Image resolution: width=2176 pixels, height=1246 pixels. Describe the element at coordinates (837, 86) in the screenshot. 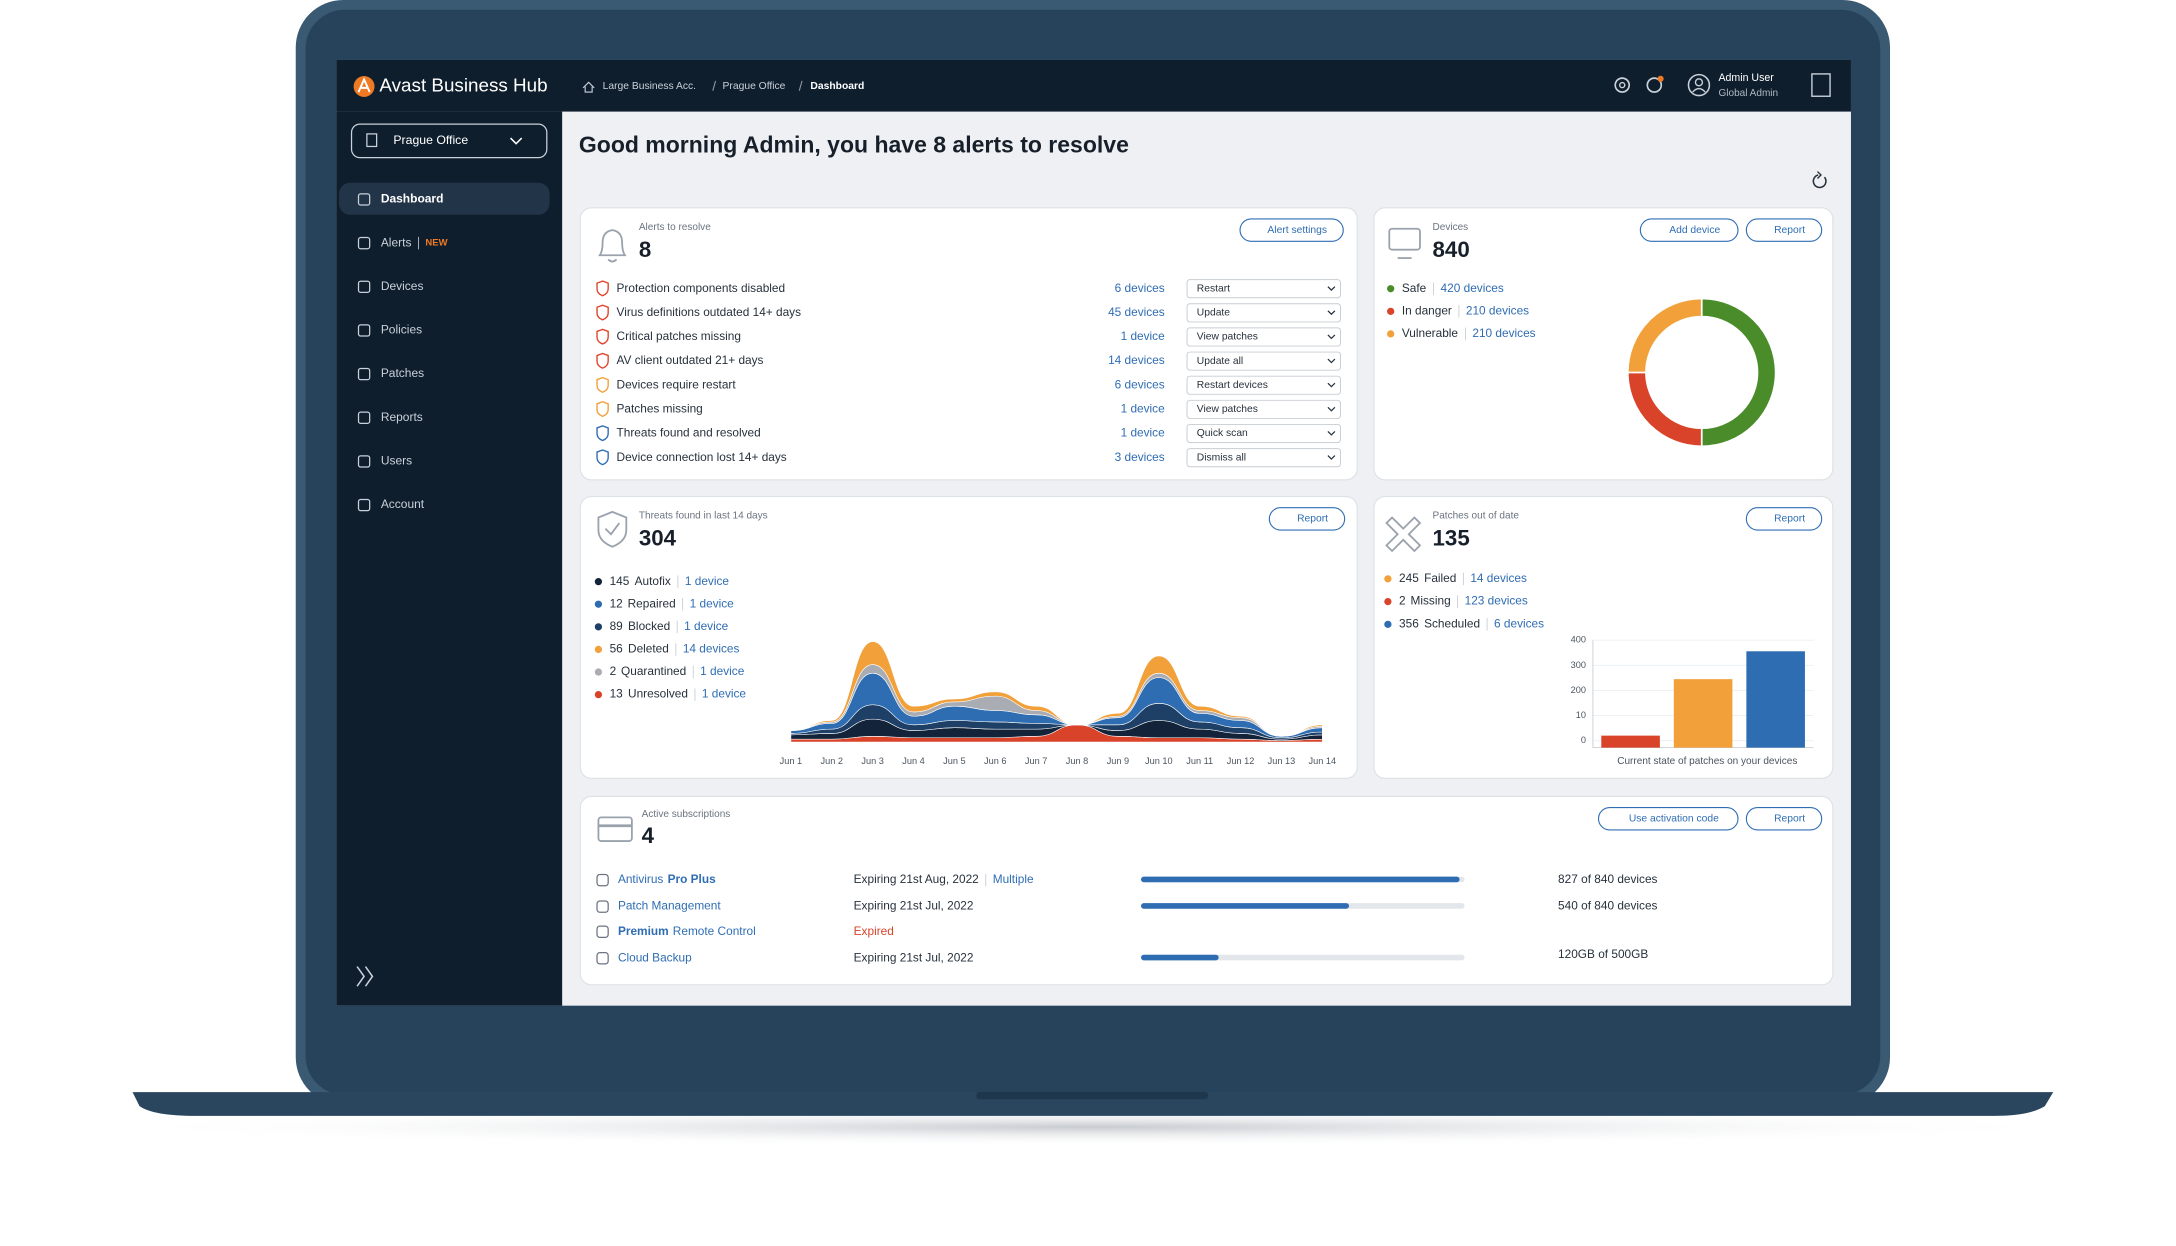

I see `breadcrumb: Dashboard` at that location.